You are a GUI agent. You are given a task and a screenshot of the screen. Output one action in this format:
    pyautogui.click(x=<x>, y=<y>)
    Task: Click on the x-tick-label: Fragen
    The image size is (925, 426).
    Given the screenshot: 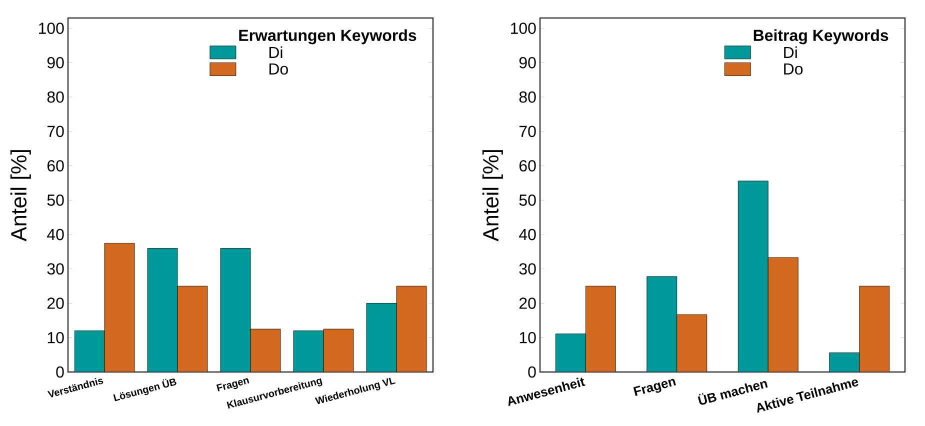 What is the action you would take?
    pyautogui.click(x=654, y=387)
    